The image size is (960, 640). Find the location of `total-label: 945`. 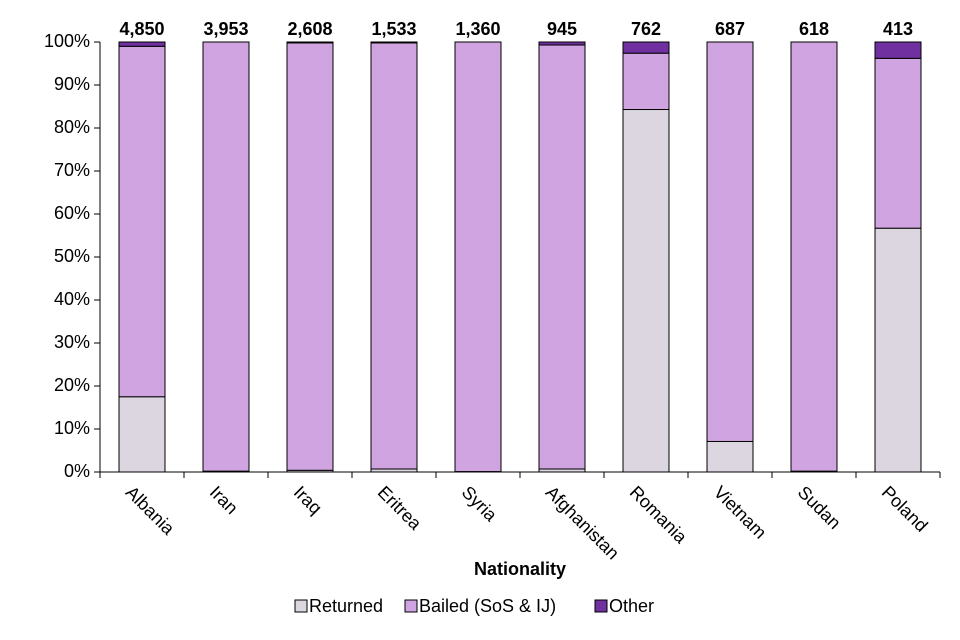

total-label: 945 is located at coordinates (562, 29).